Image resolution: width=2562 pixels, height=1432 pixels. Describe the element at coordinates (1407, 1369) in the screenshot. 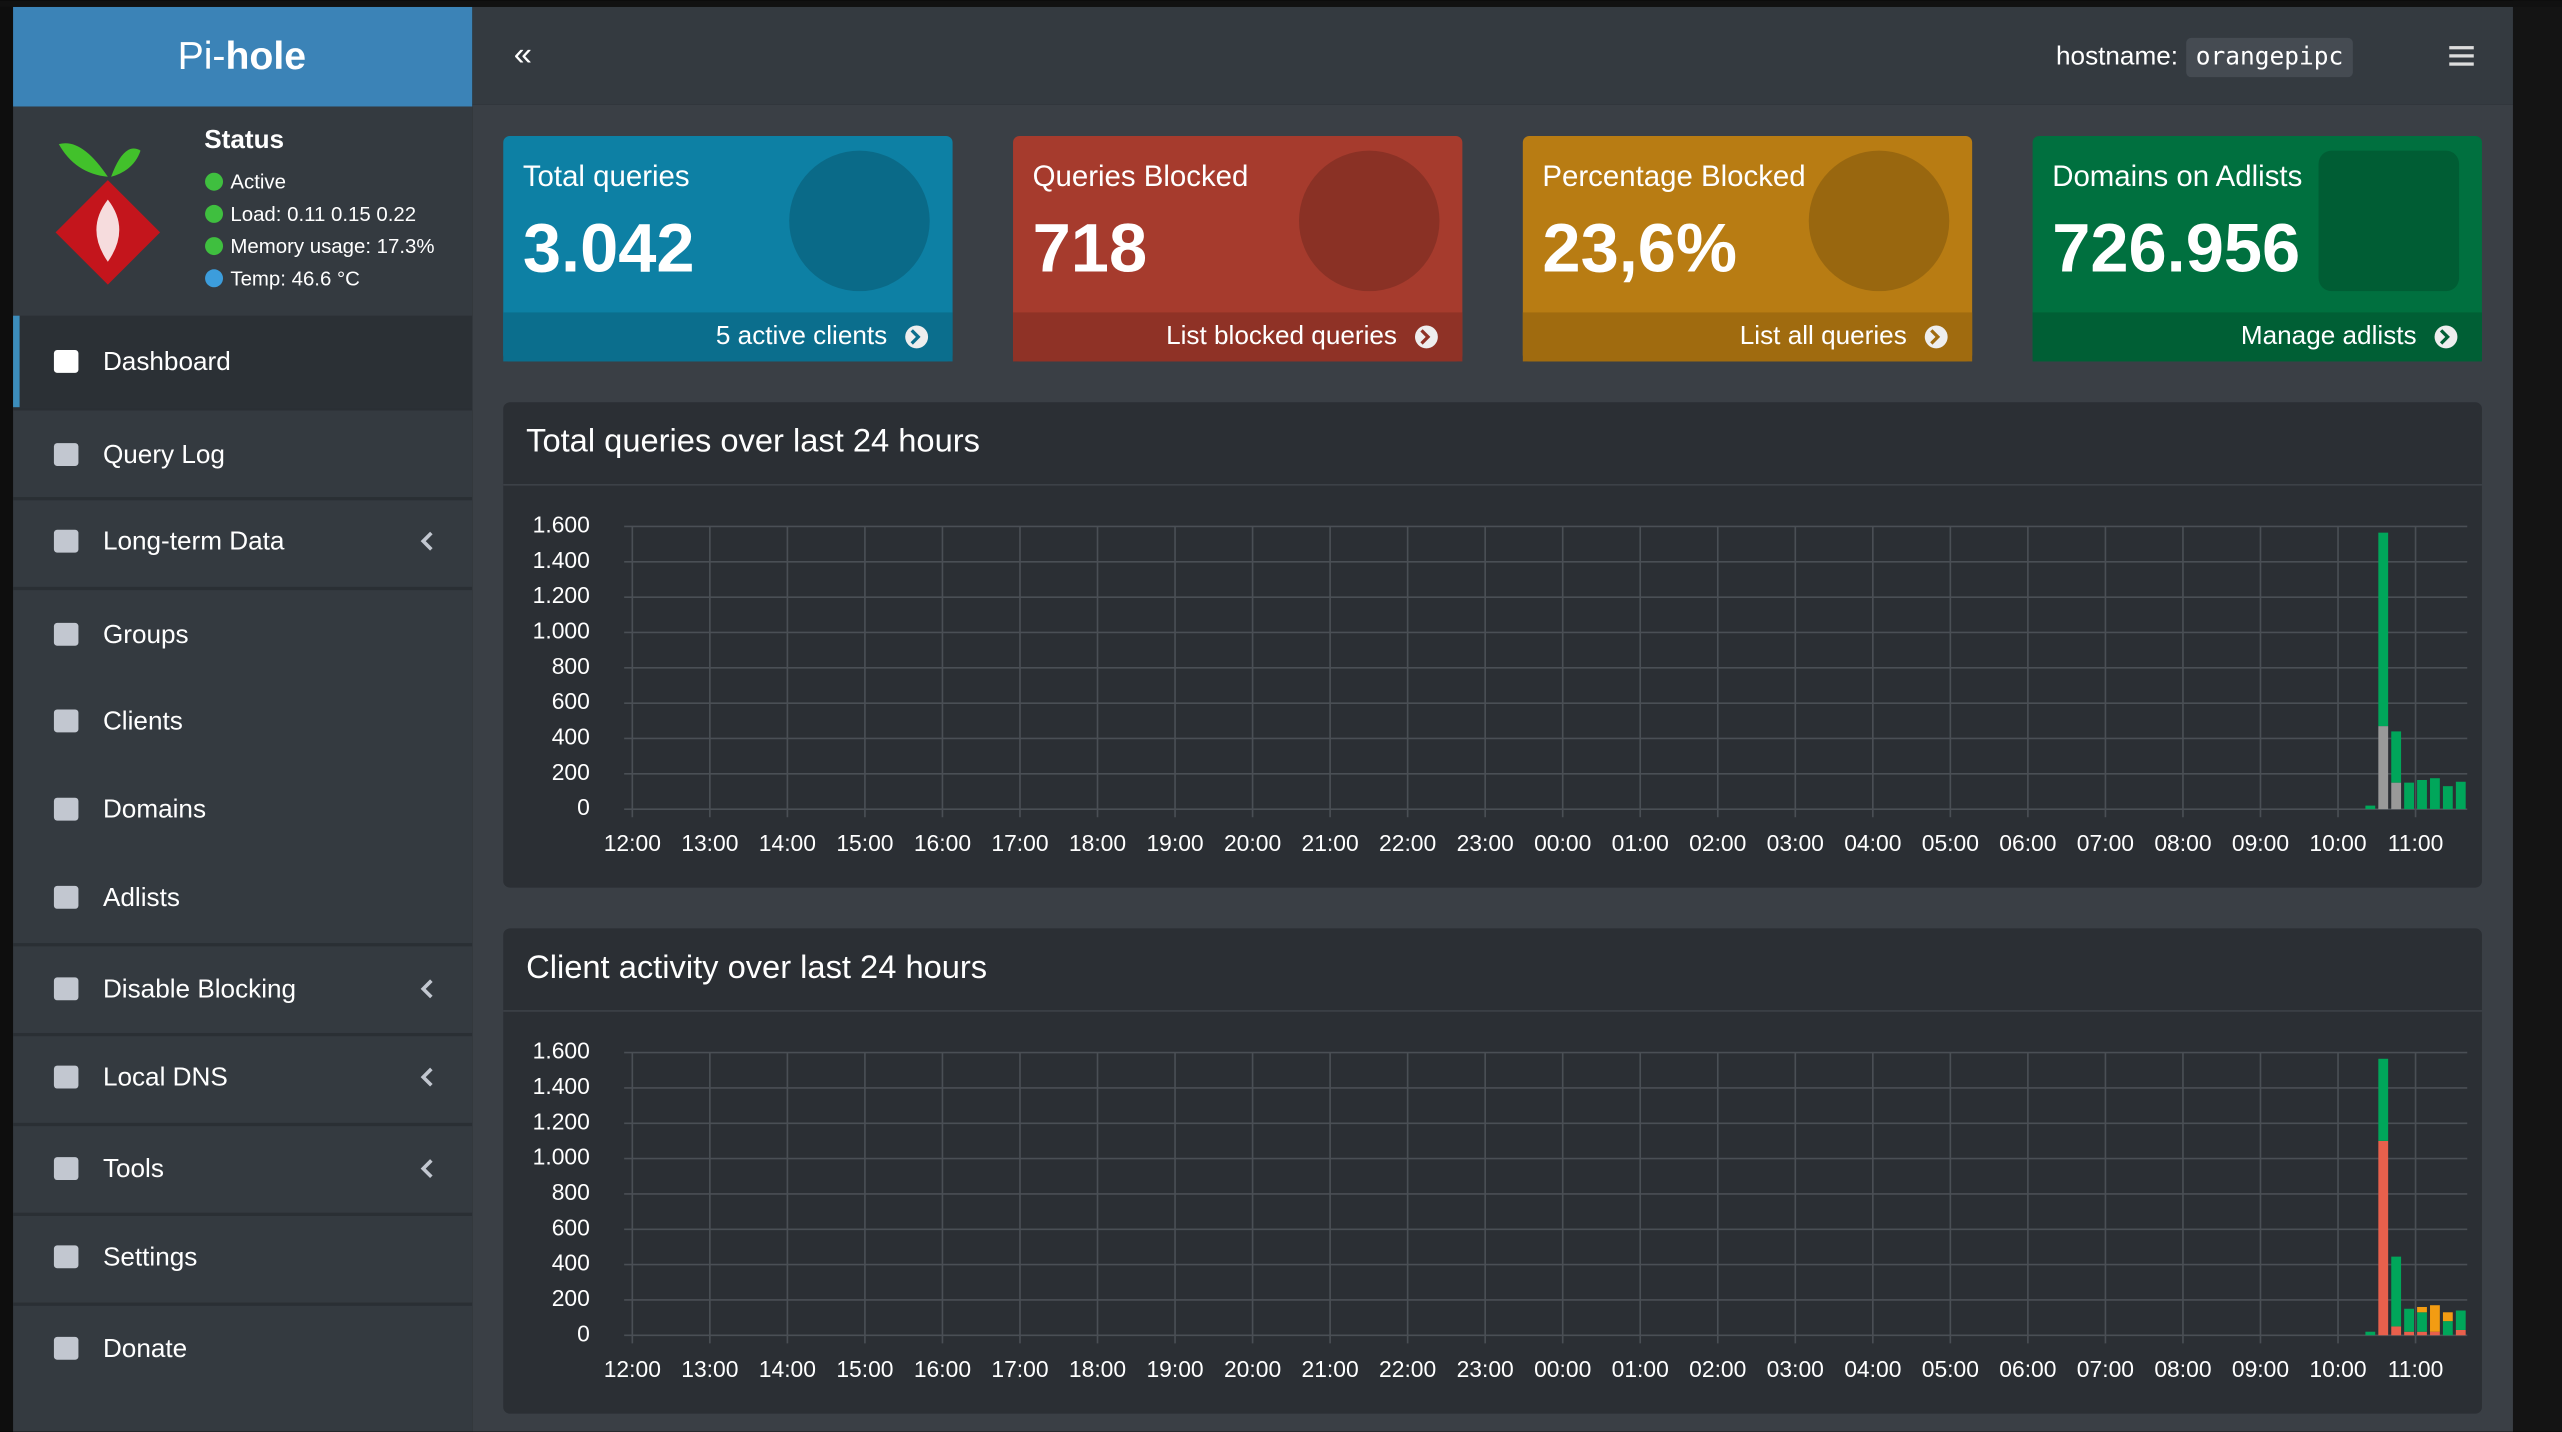

I see `x-tick-label: 22:00` at that location.